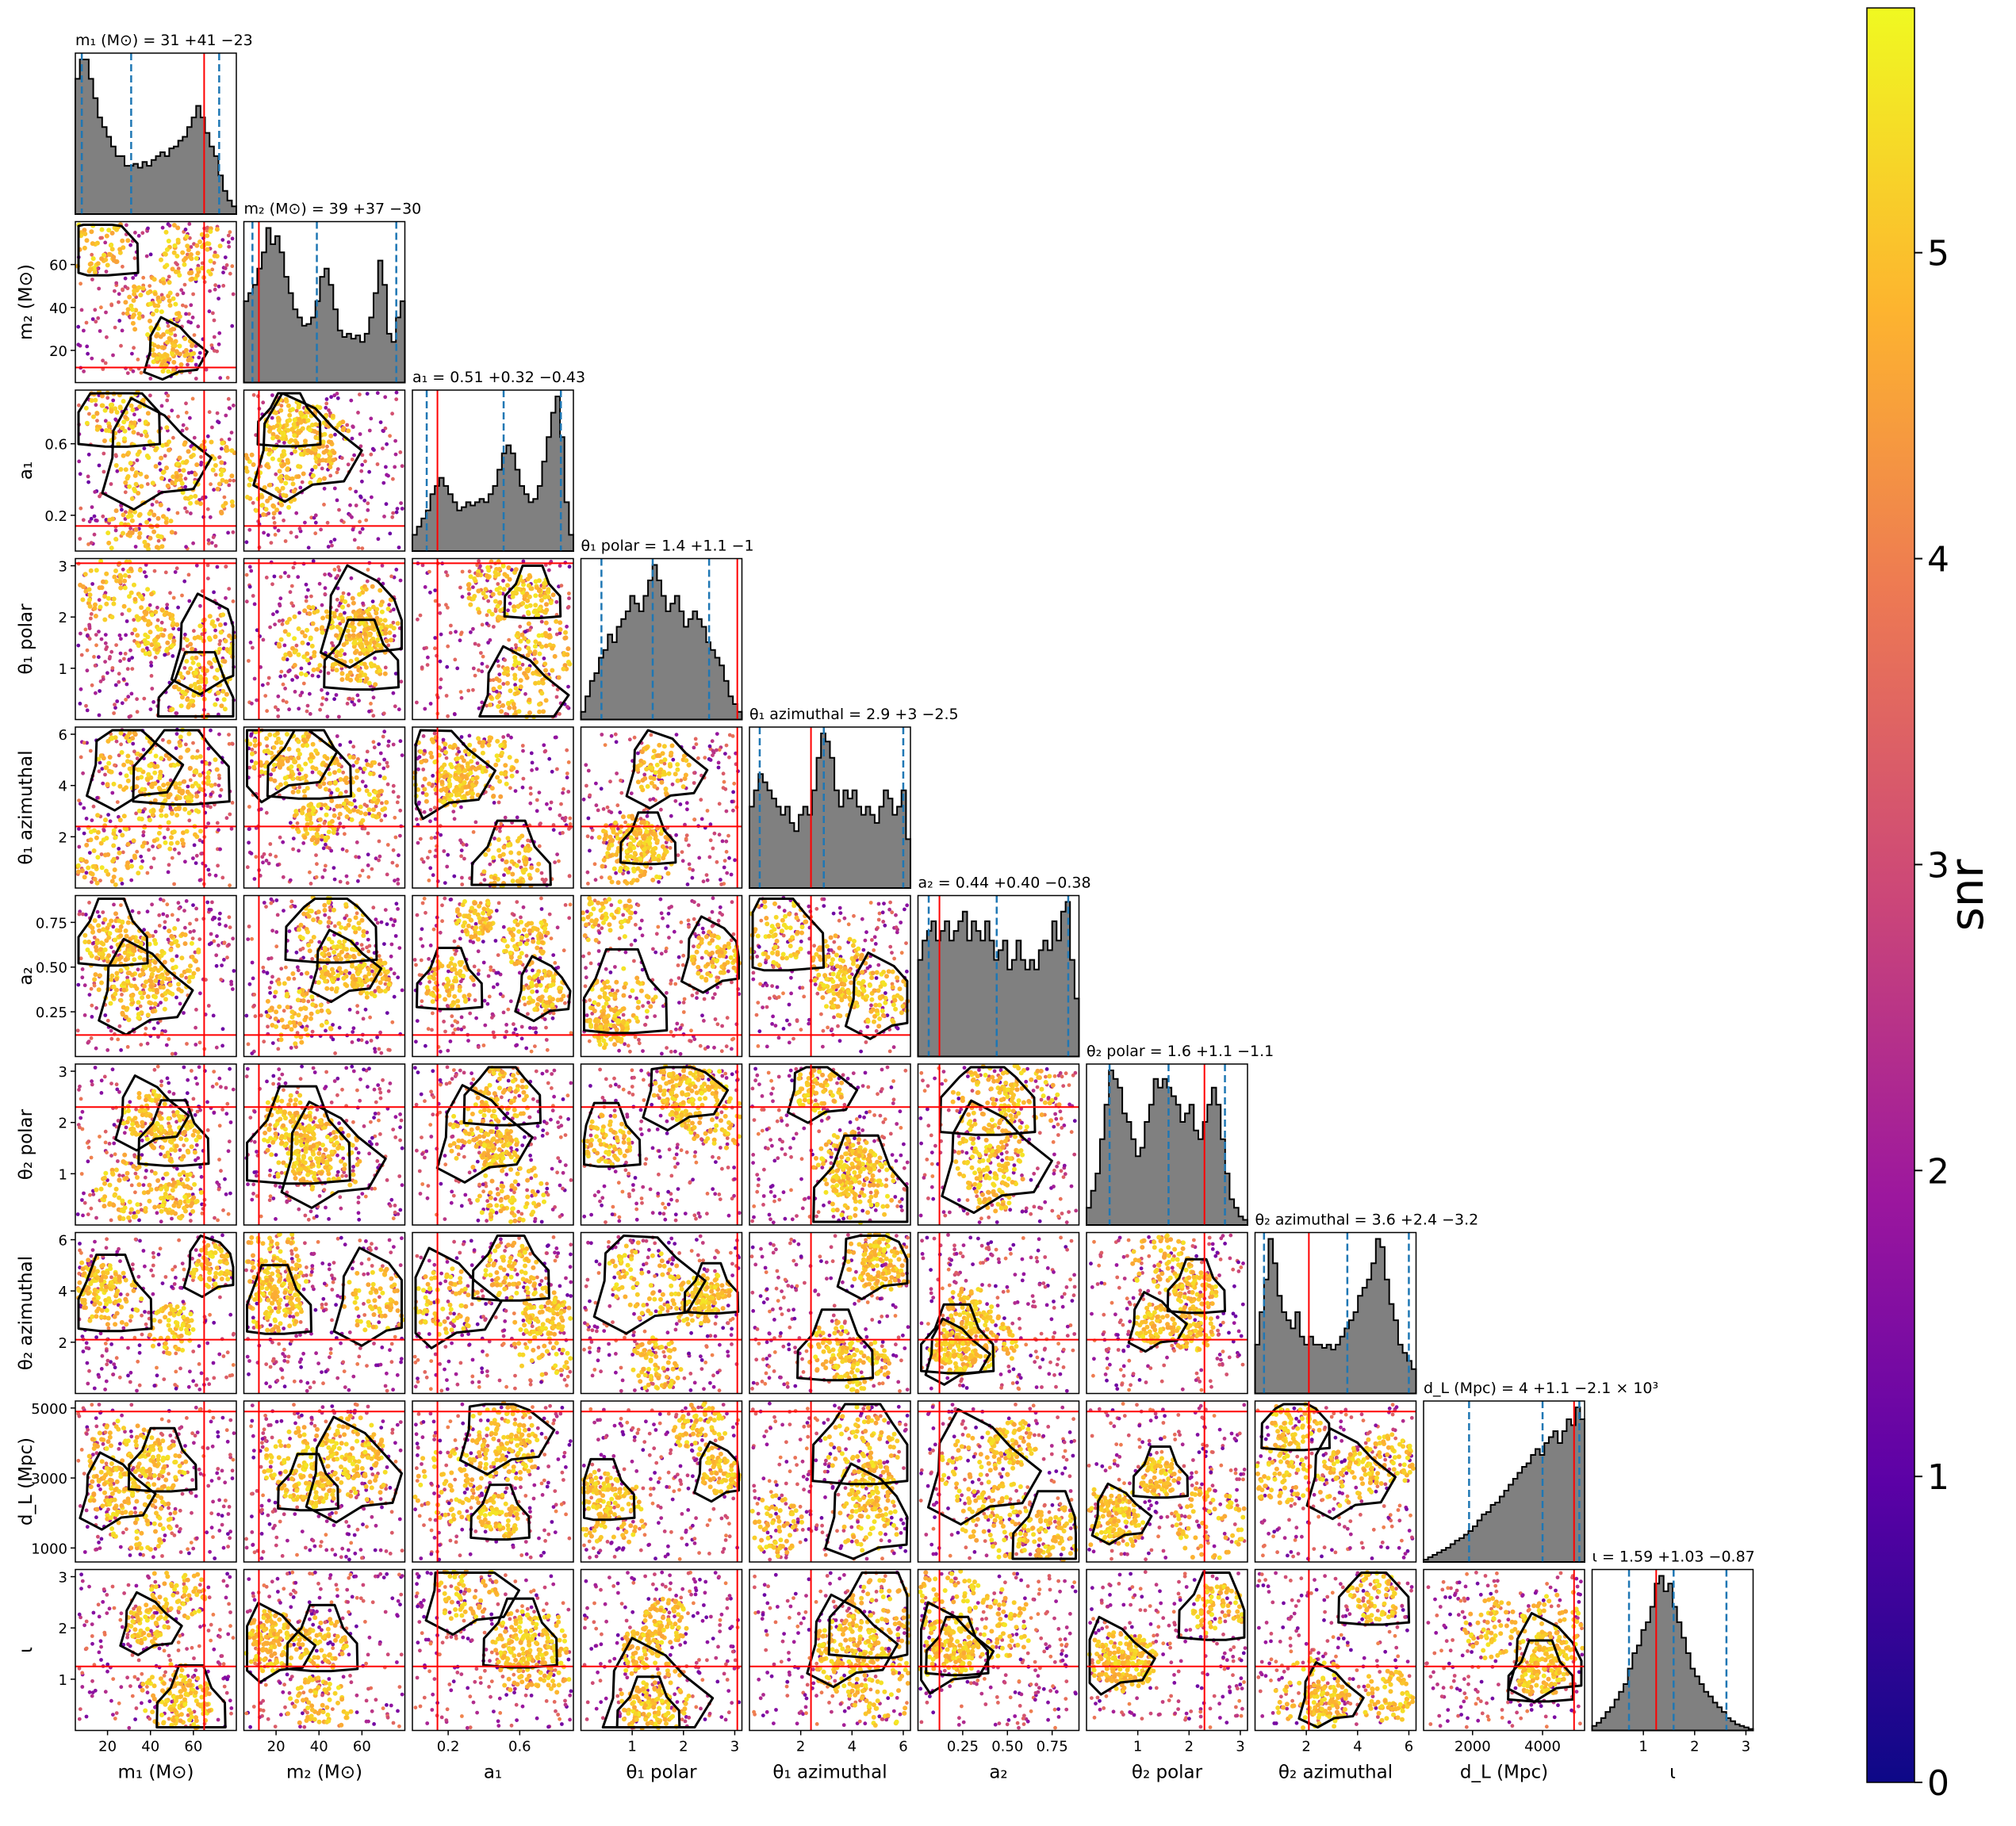 The width and height of the screenshot is (2016, 1826). What do you see at coordinates (493, 807) in the screenshot?
I see `panel-t1a-vs-a1` at bounding box center [493, 807].